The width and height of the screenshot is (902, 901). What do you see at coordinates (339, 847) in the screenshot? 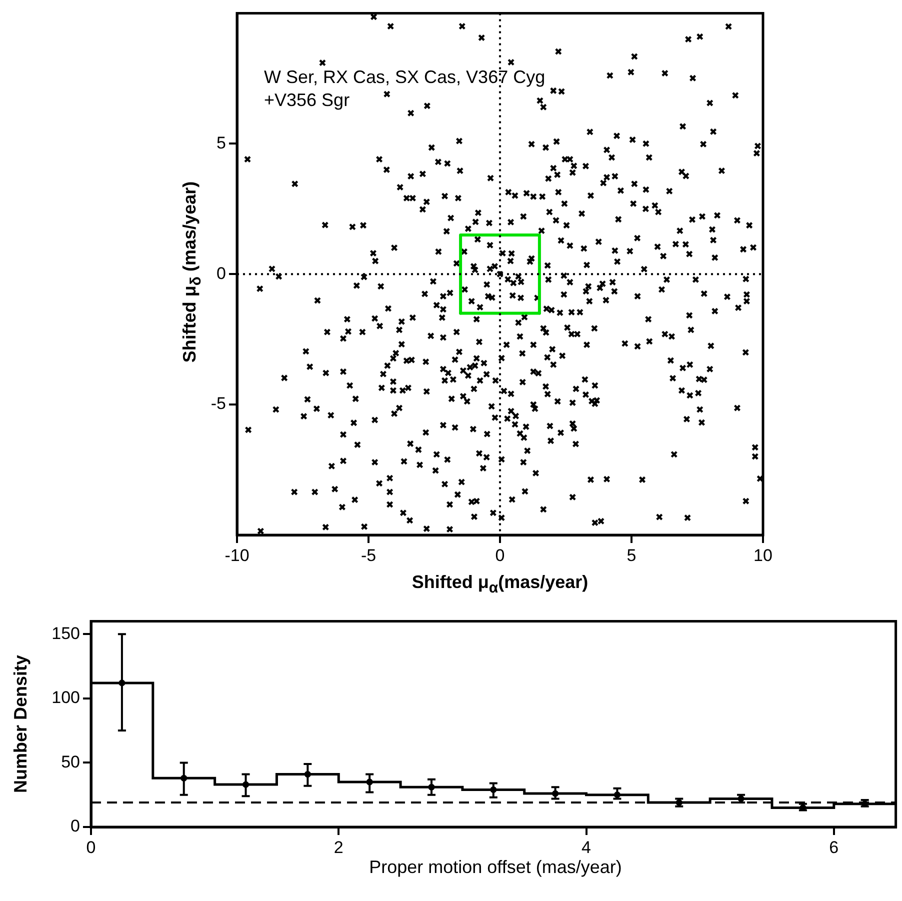
I see `x-tick-label: 2` at bounding box center [339, 847].